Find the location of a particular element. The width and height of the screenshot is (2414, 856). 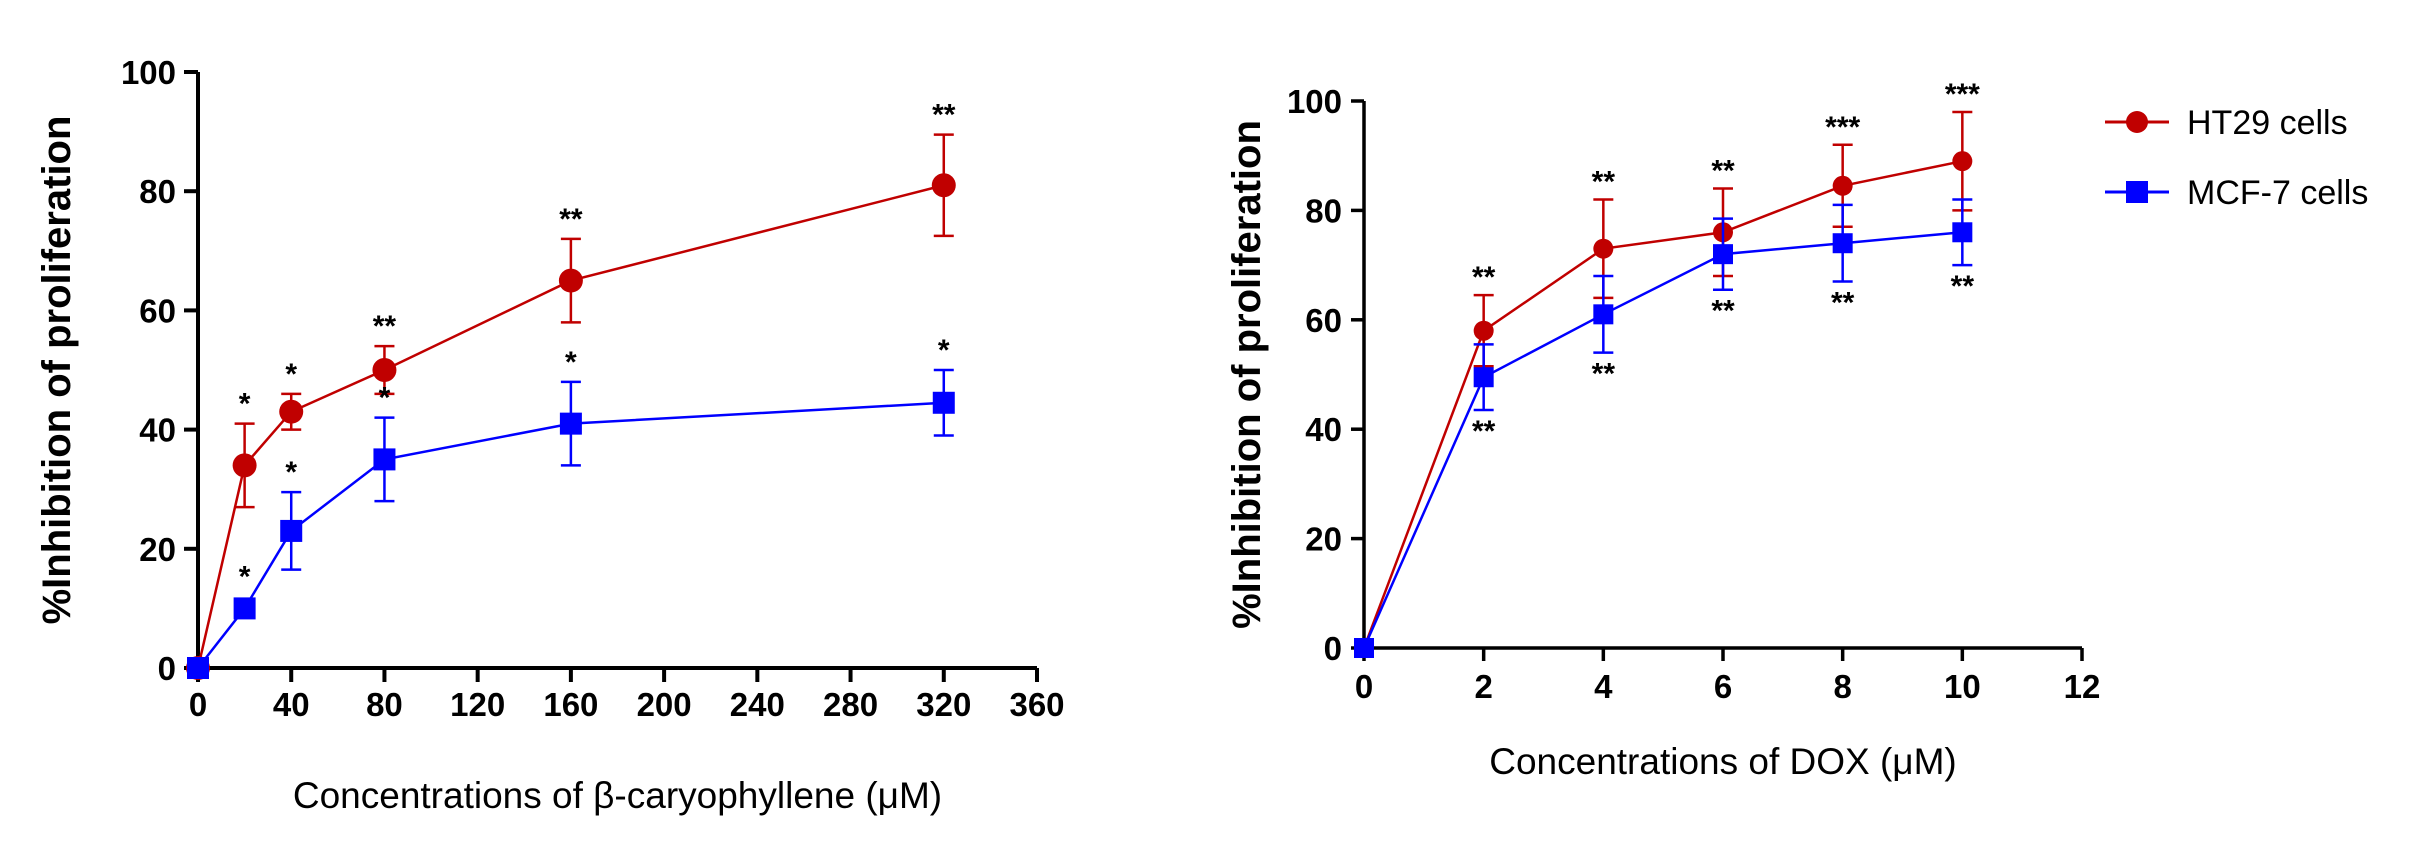

x-tick-label: 120 is located at coordinates (477, 704).